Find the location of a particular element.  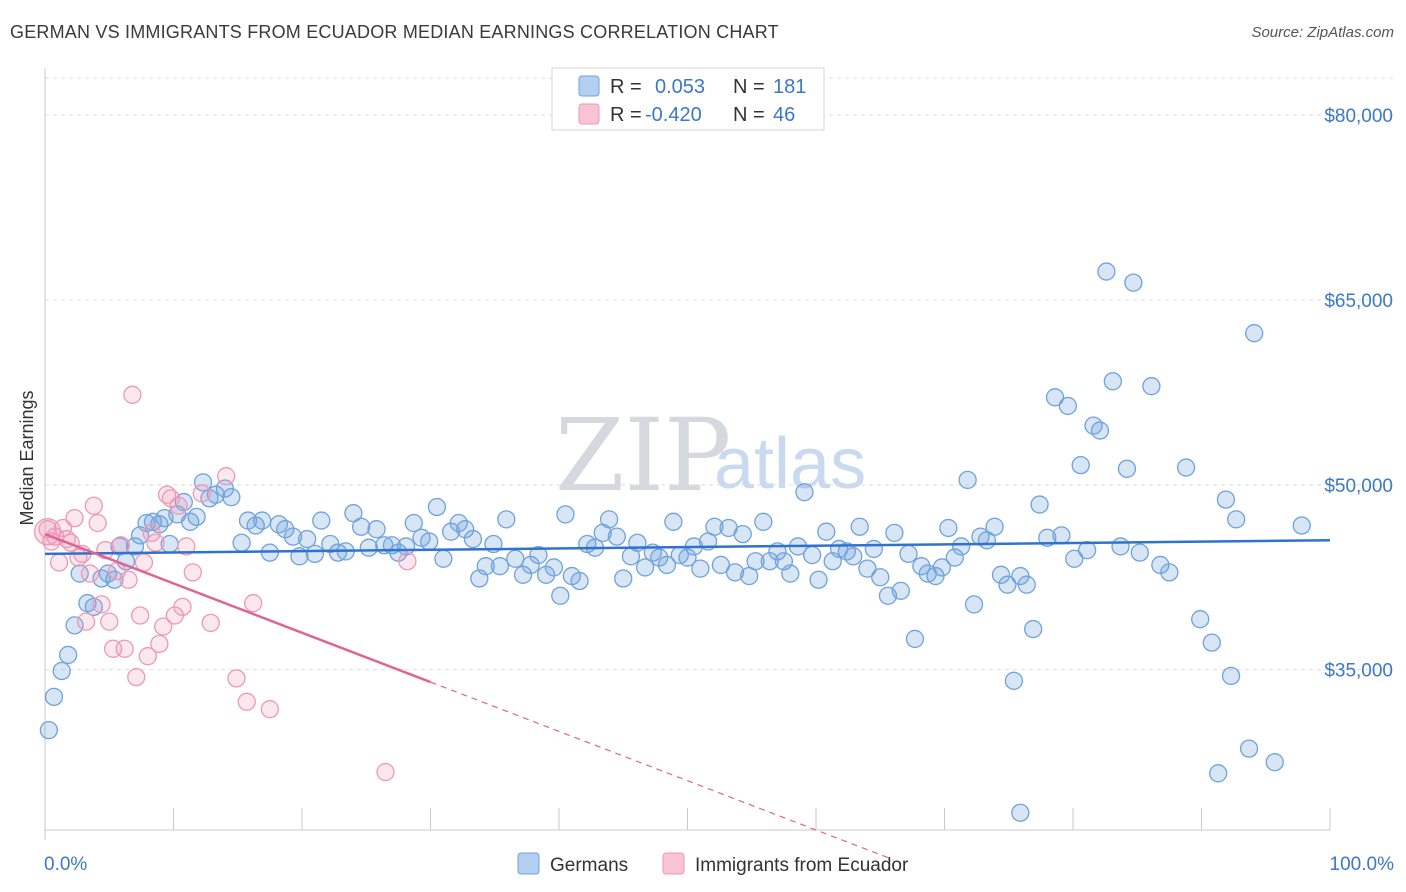

ecuador-points is located at coordinates (225, 583).